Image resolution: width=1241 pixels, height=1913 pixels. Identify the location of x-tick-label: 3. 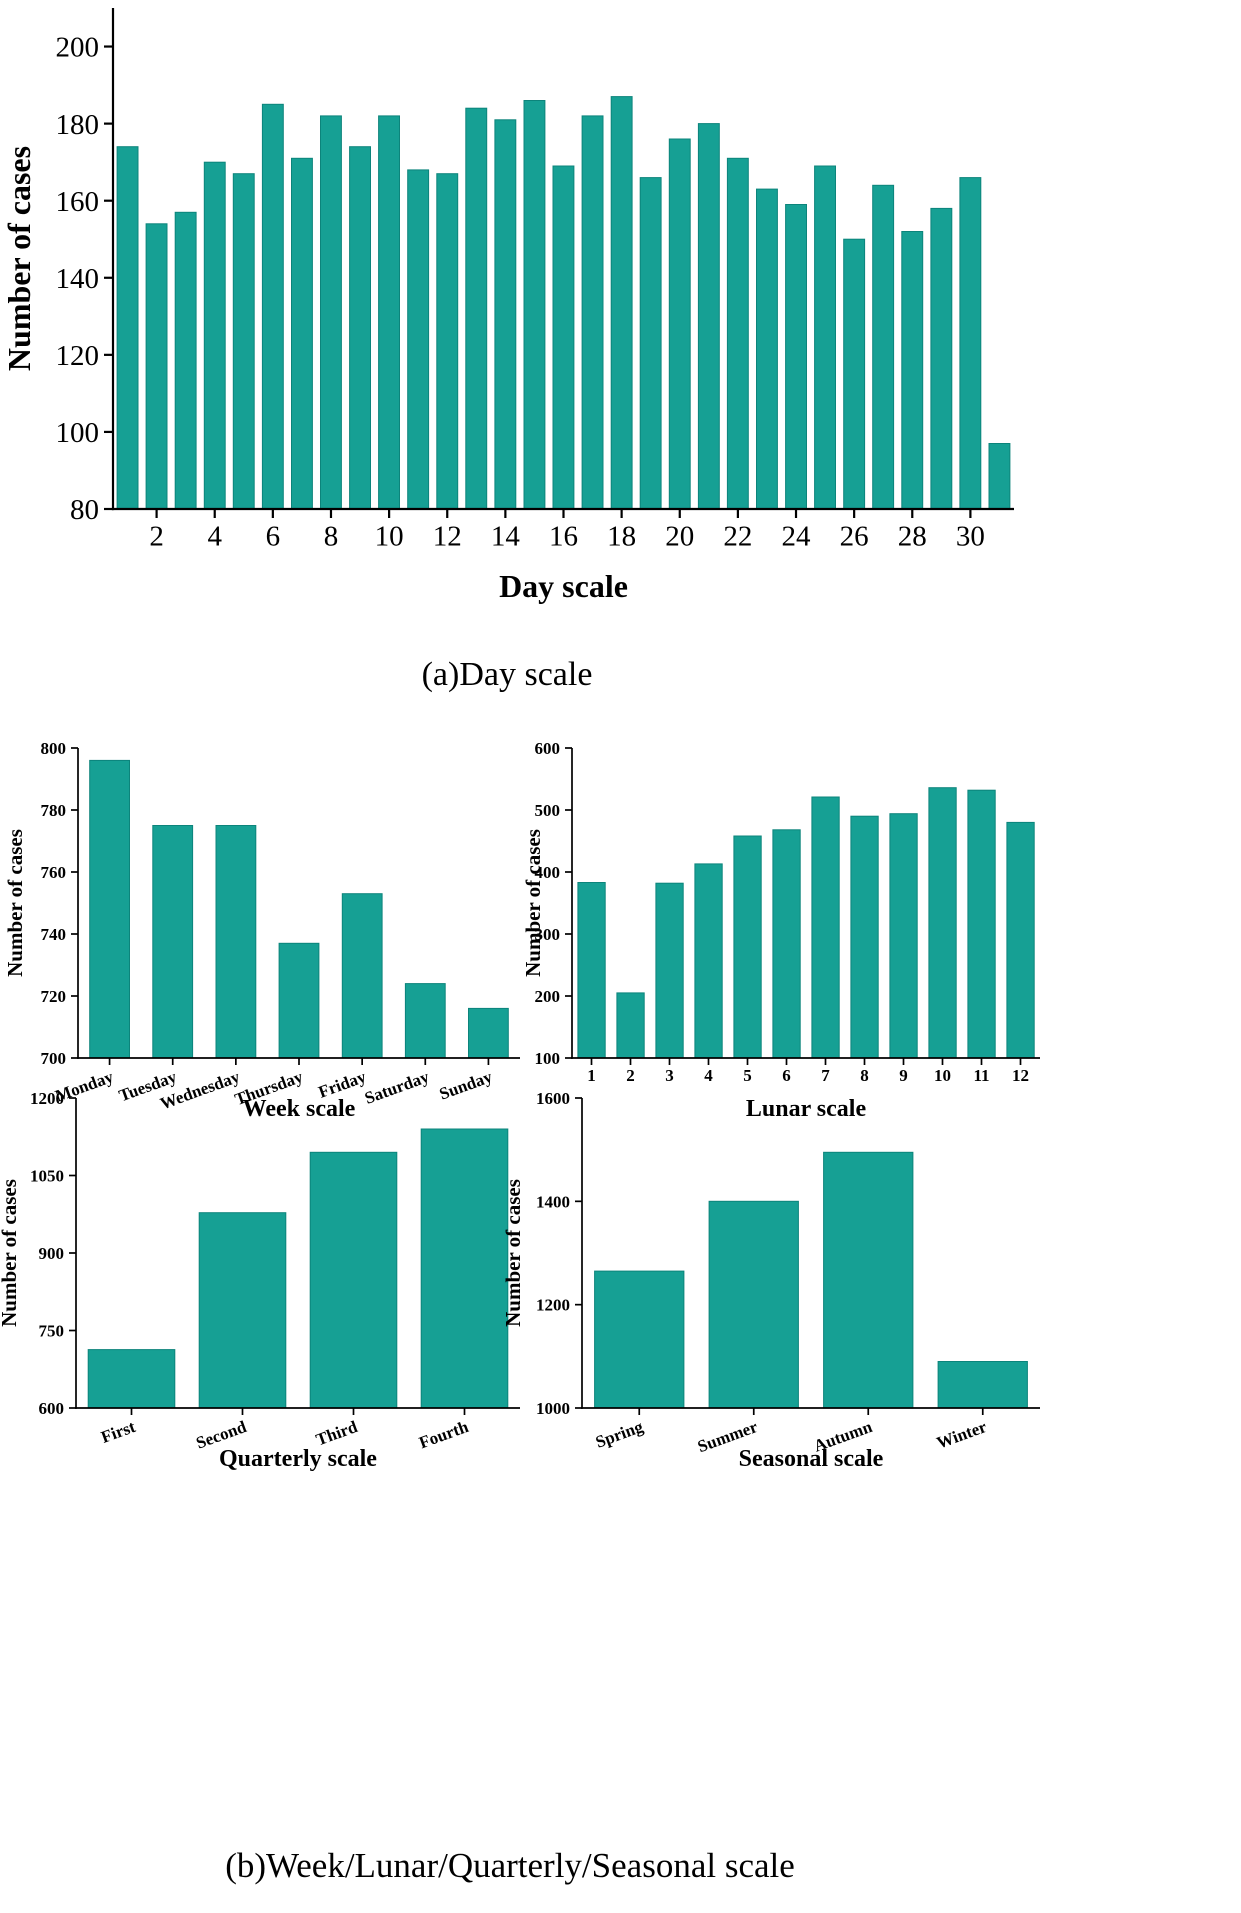
(669, 1075).